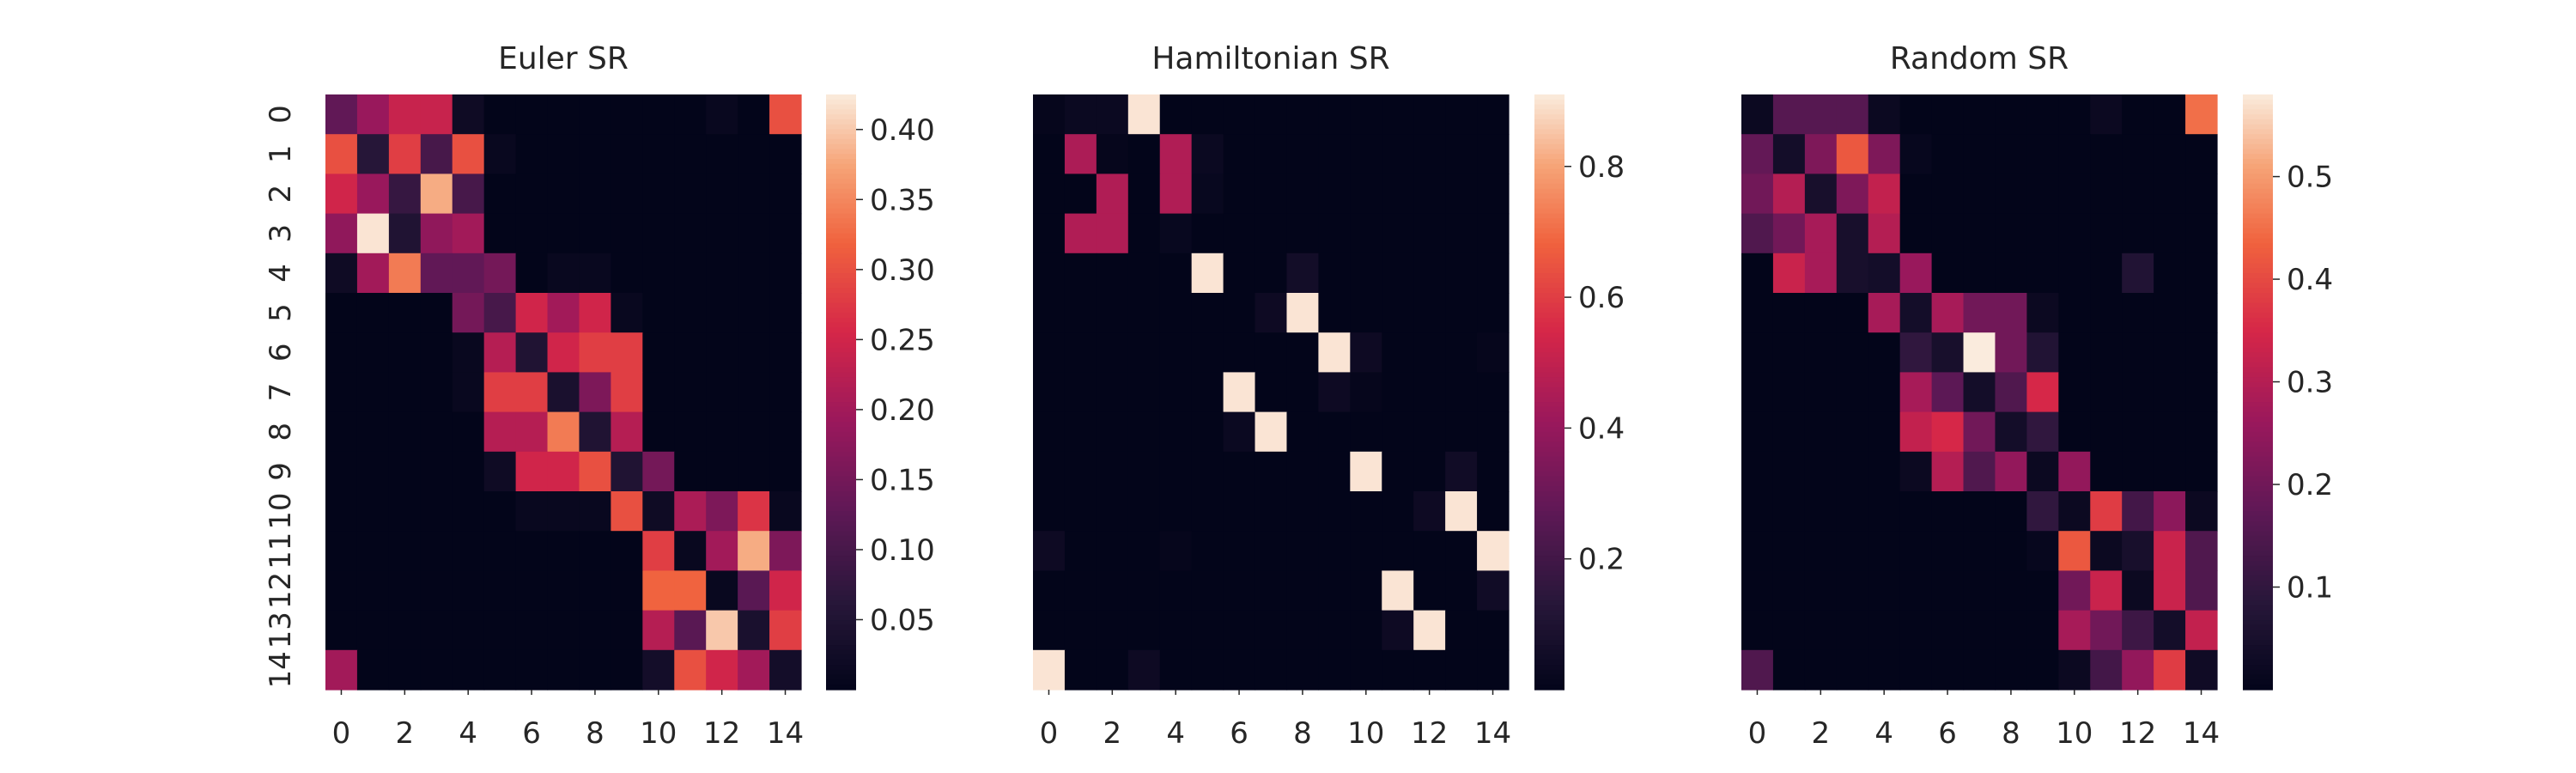  I want to click on x-tick-label: 14, so click(2201, 733).